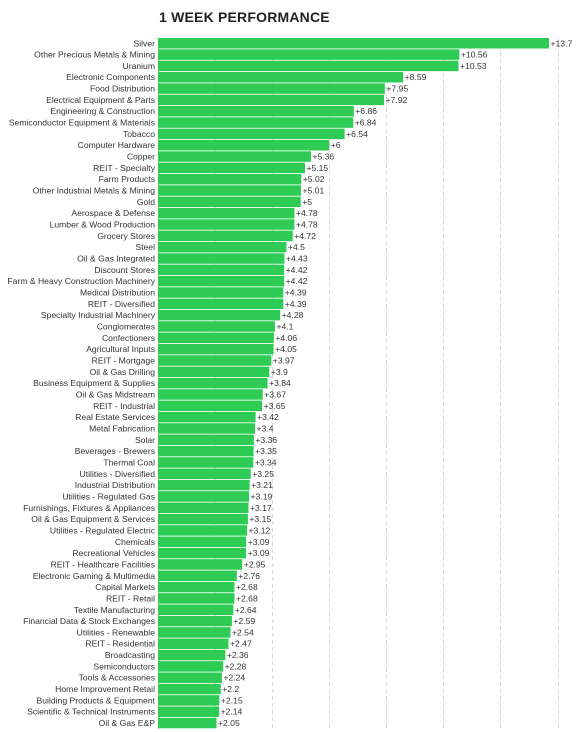 Image resolution: width=579 pixels, height=732 pixels. What do you see at coordinates (110, 77) in the screenshot?
I see `category-label: Electronic Components` at bounding box center [110, 77].